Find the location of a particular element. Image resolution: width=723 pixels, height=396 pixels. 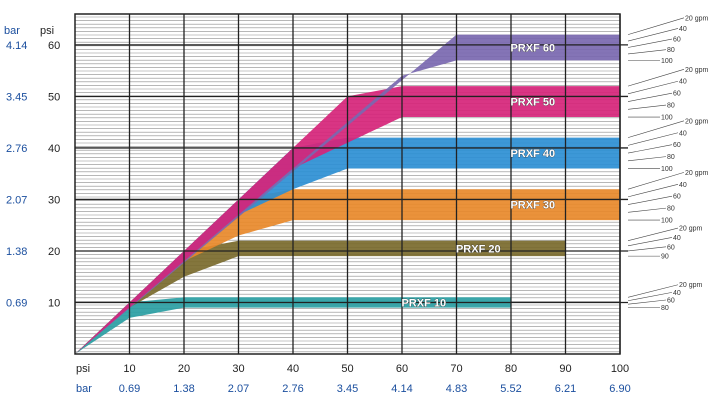

y-tick-bar: 1.38 is located at coordinates (16, 252).